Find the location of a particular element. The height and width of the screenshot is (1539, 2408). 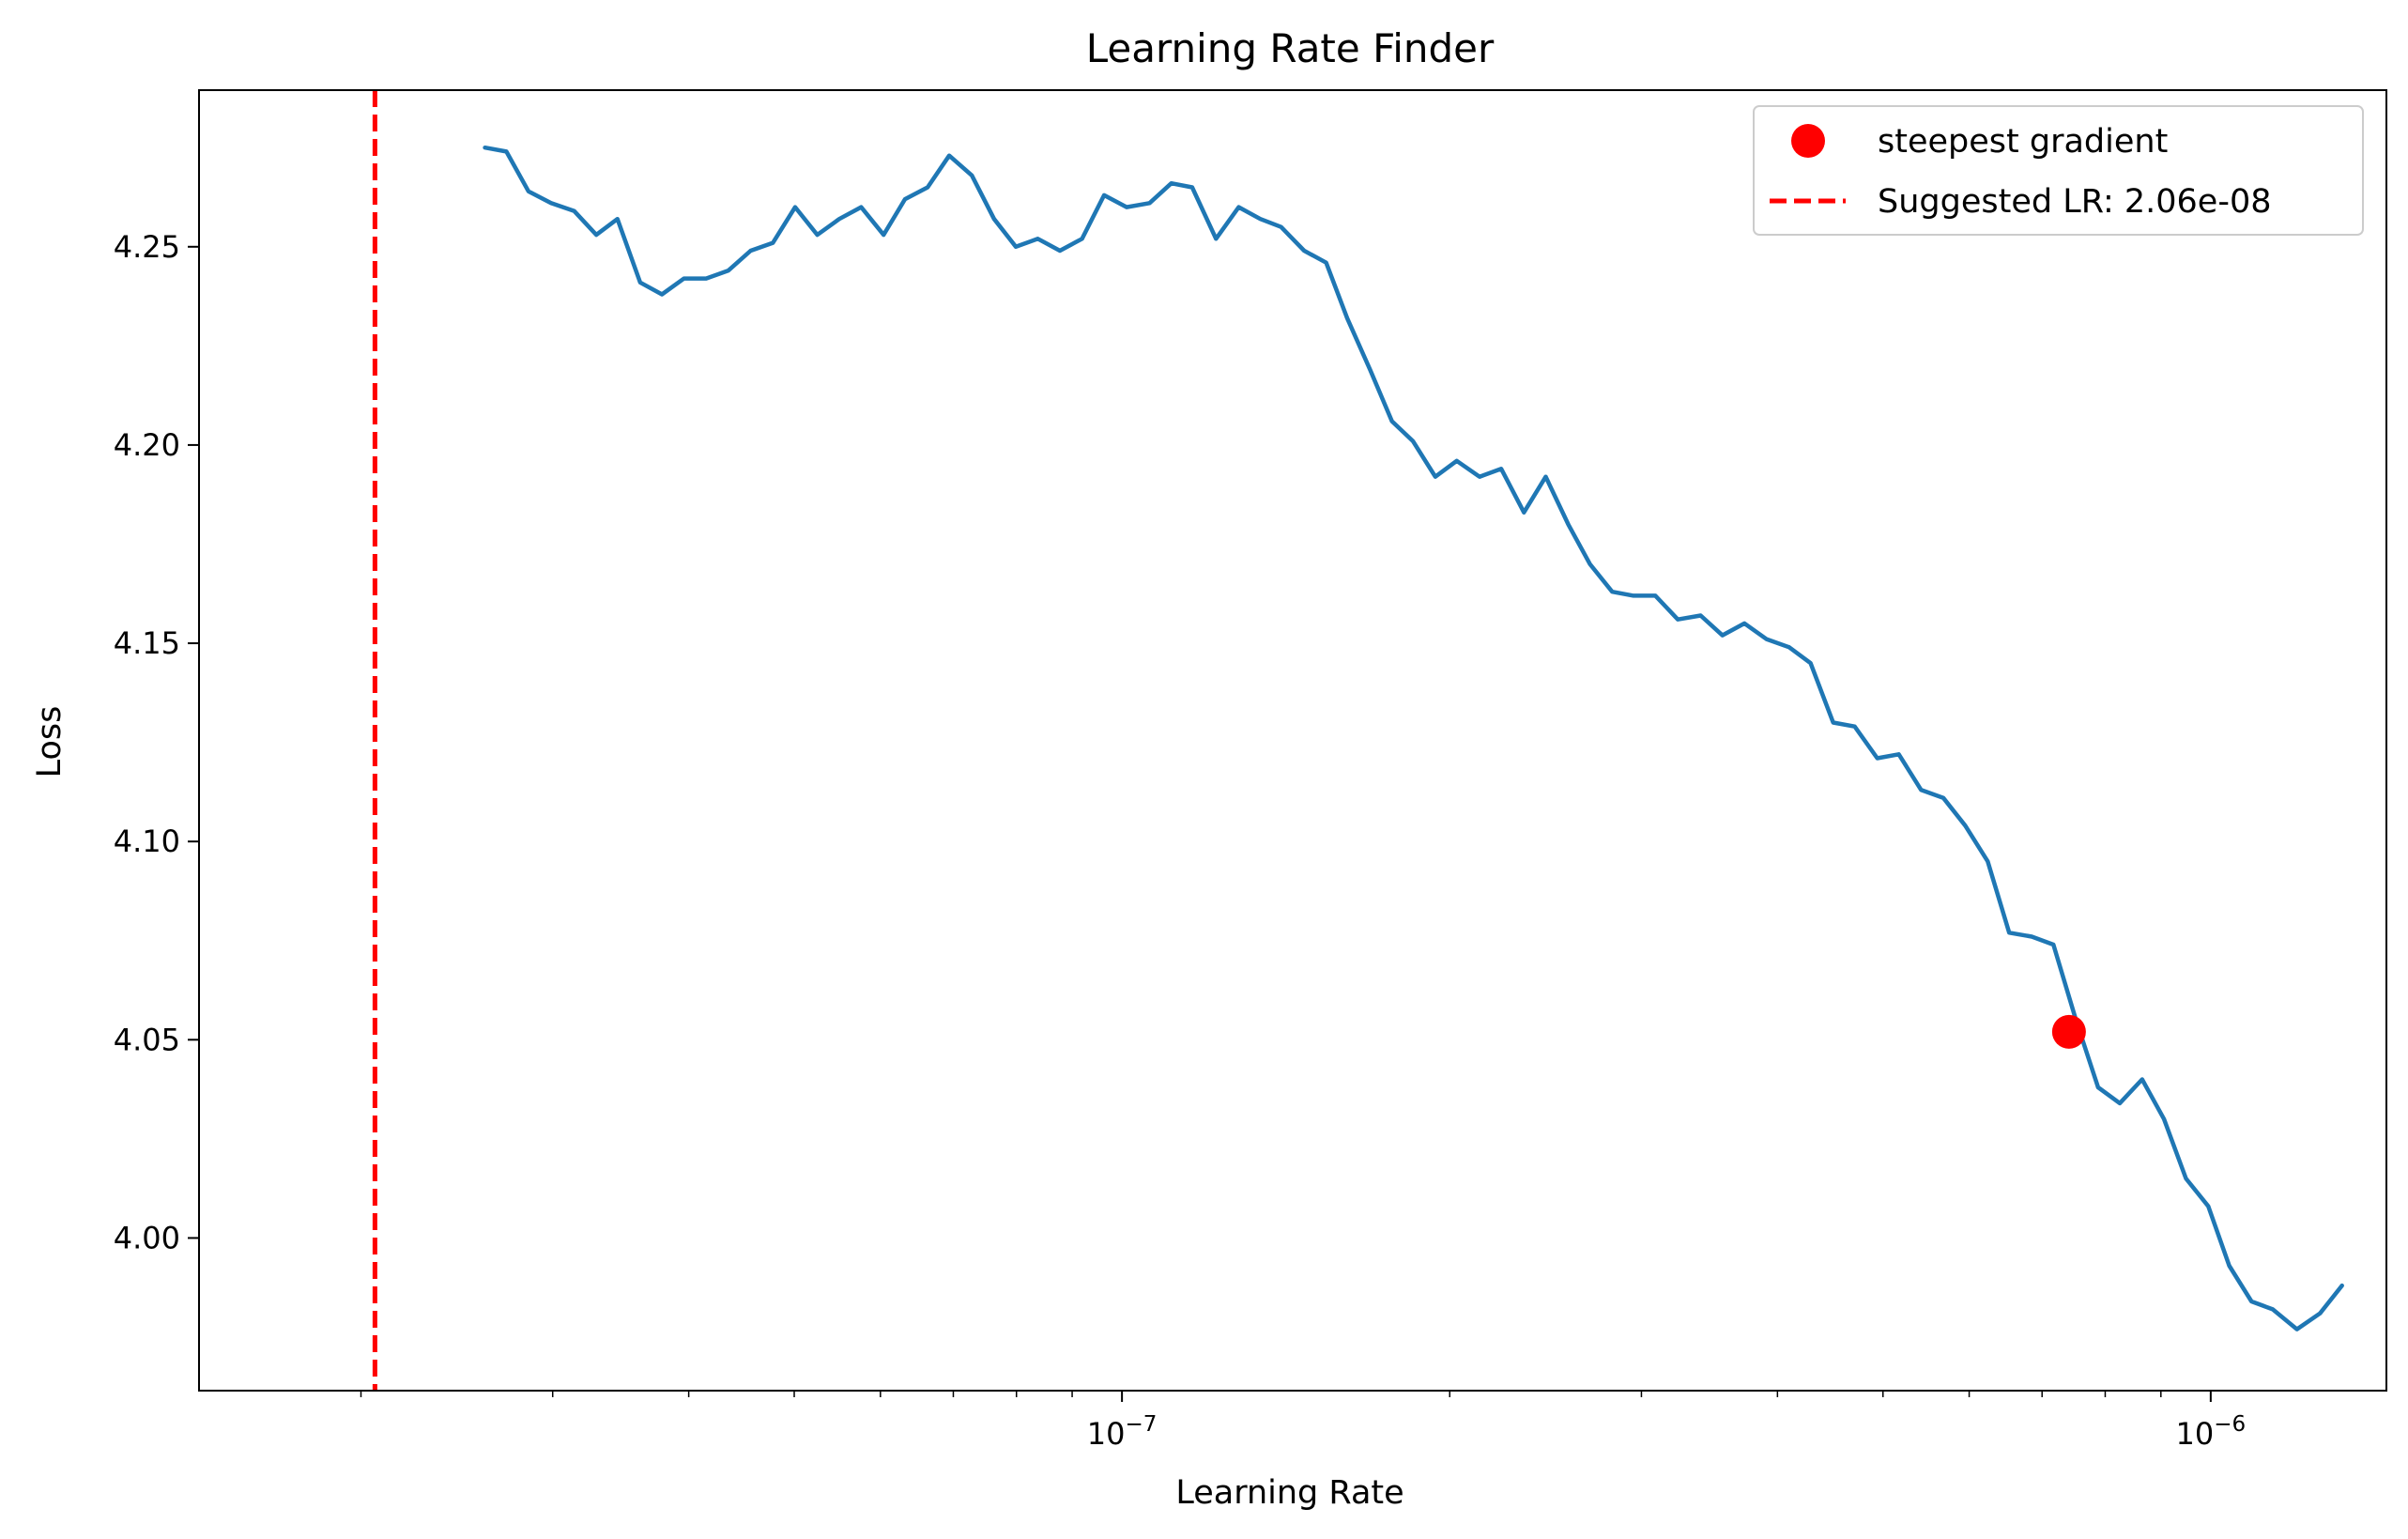

steepest-gradient-point is located at coordinates (2068, 1031).